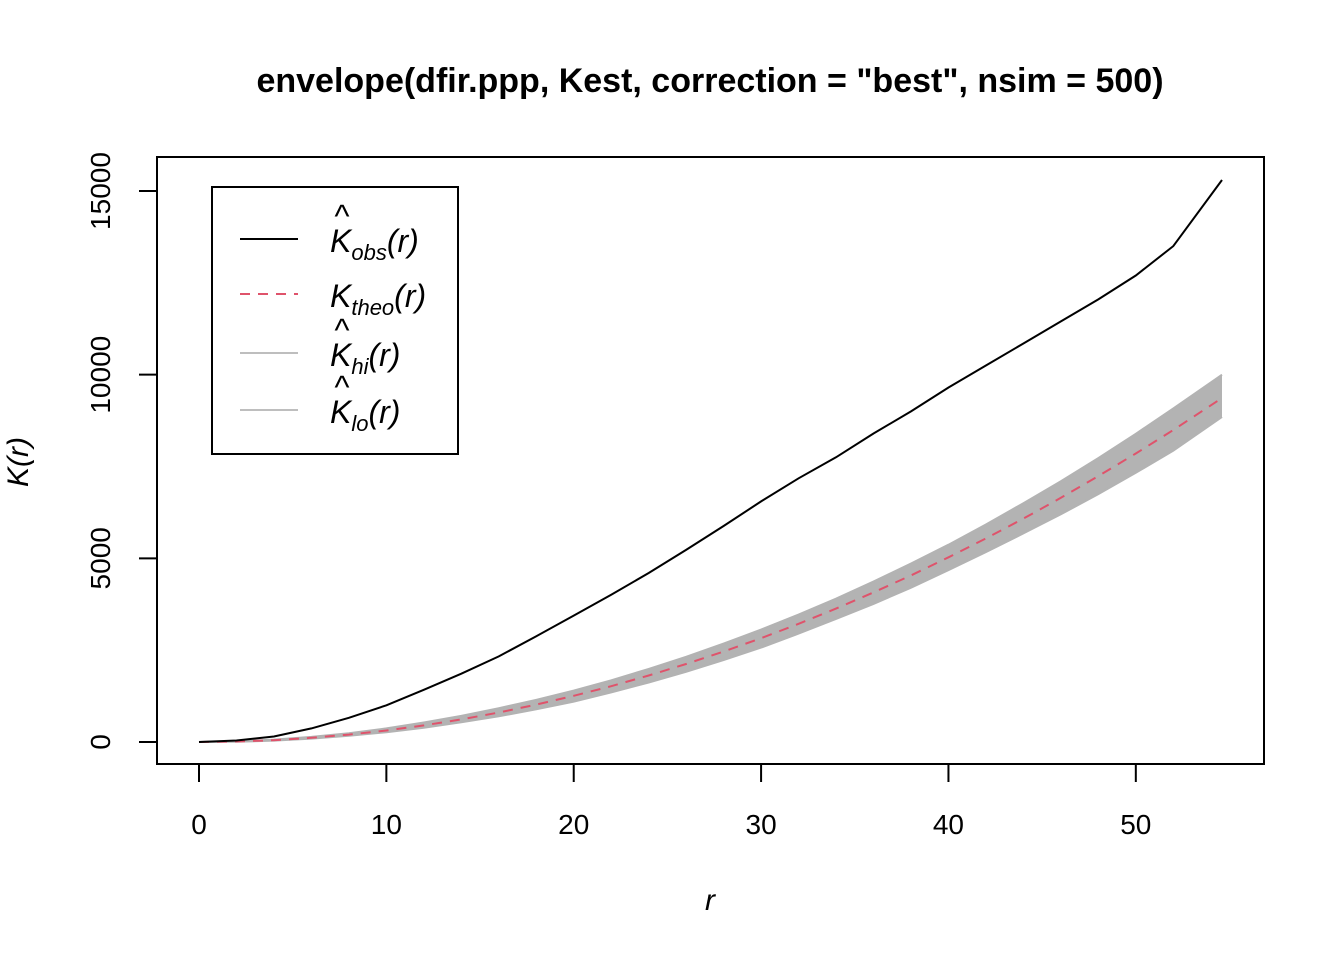 The width and height of the screenshot is (1344, 960). What do you see at coordinates (121, 451) in the screenshot?
I see `y-axis: 0 5000 10000 15000` at bounding box center [121, 451].